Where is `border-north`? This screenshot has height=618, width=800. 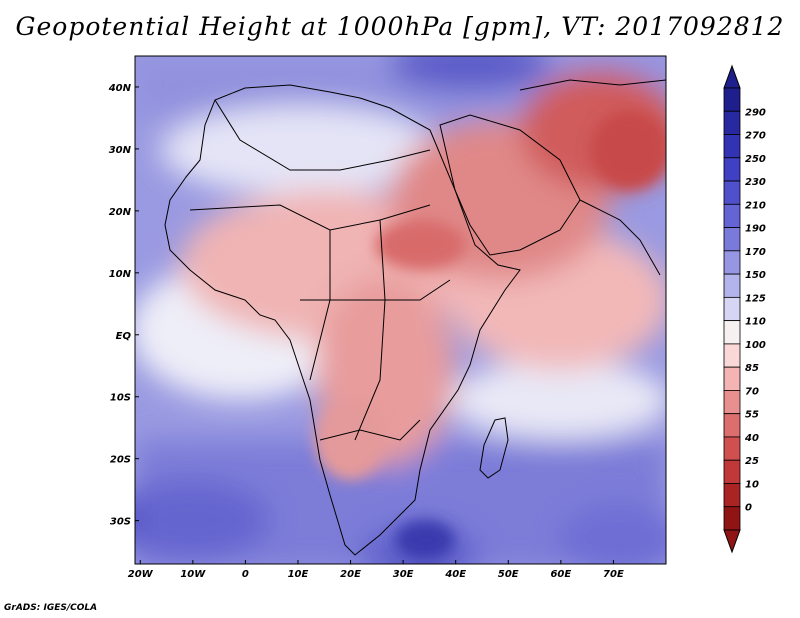
border-north is located at coordinates (322, 135).